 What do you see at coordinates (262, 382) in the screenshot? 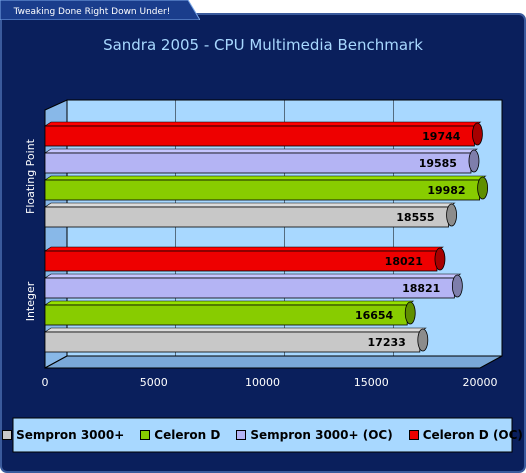
I see `x-tick-label: 10000` at bounding box center [262, 382].